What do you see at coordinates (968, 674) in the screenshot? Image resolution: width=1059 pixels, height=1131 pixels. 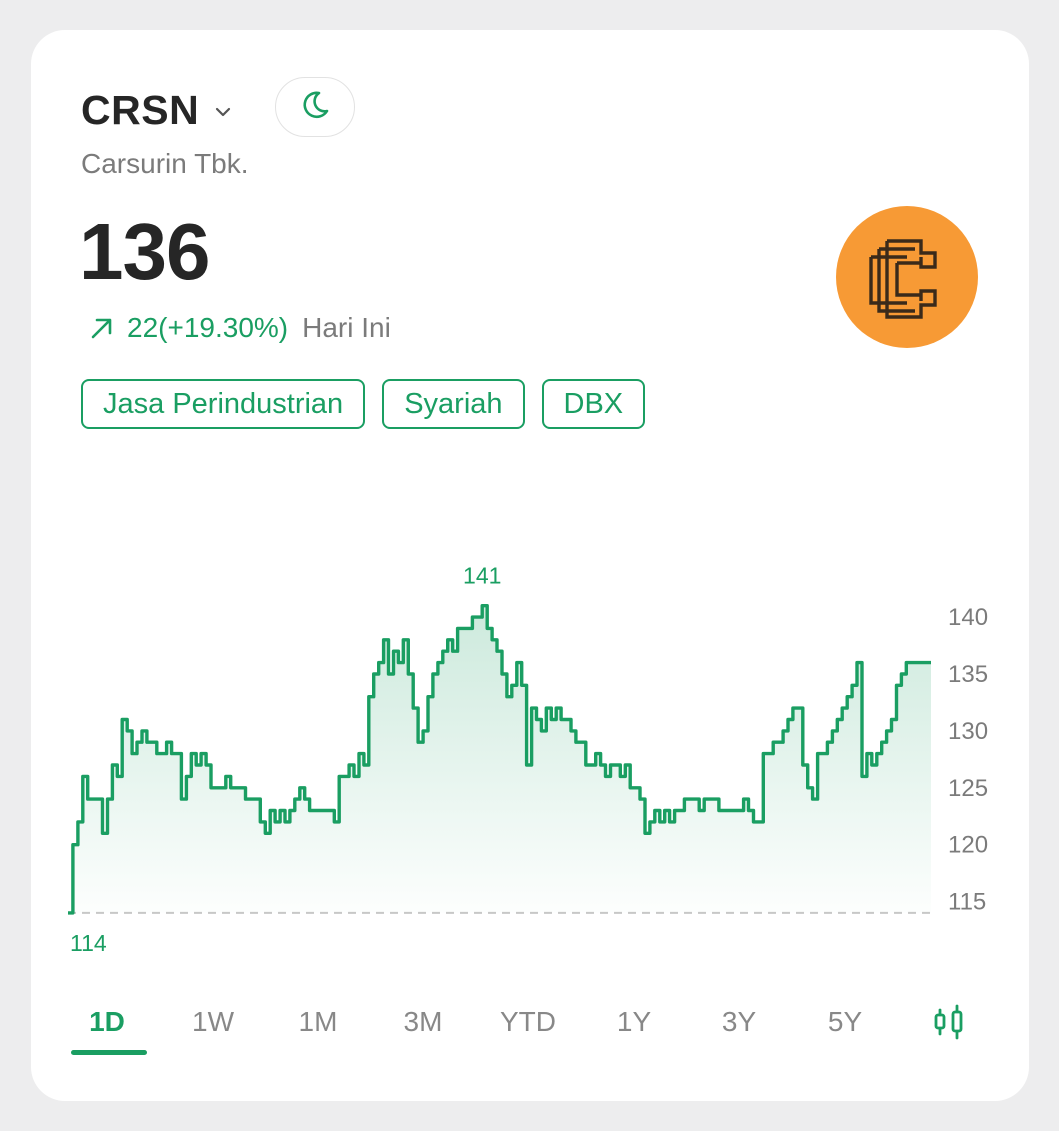 I see `y-tick-label: 135` at bounding box center [968, 674].